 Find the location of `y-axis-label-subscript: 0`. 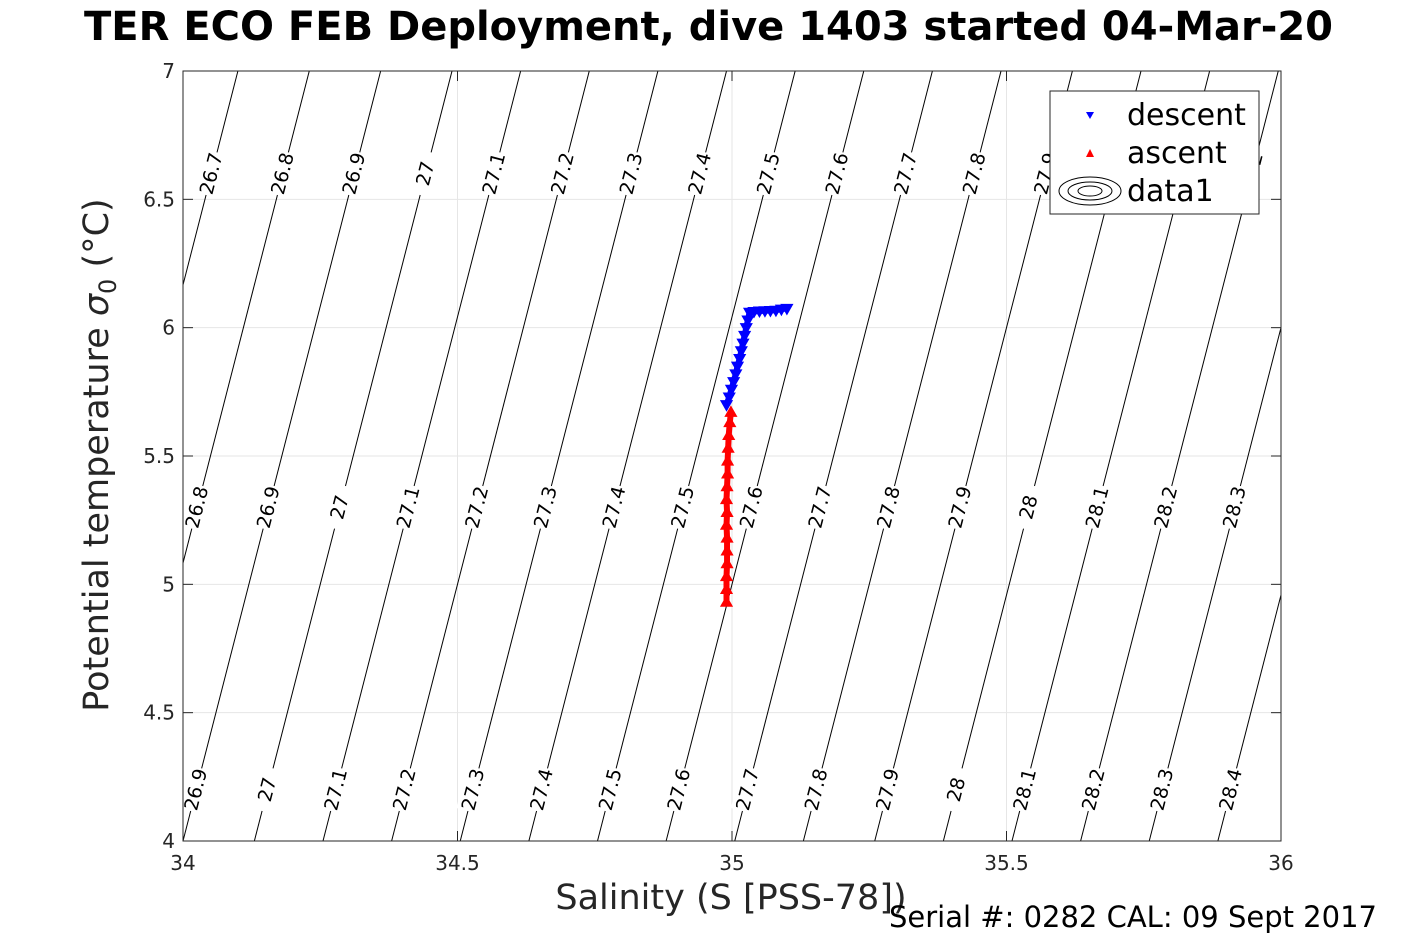

y-axis-label-subscript: 0 is located at coordinates (108, 286).